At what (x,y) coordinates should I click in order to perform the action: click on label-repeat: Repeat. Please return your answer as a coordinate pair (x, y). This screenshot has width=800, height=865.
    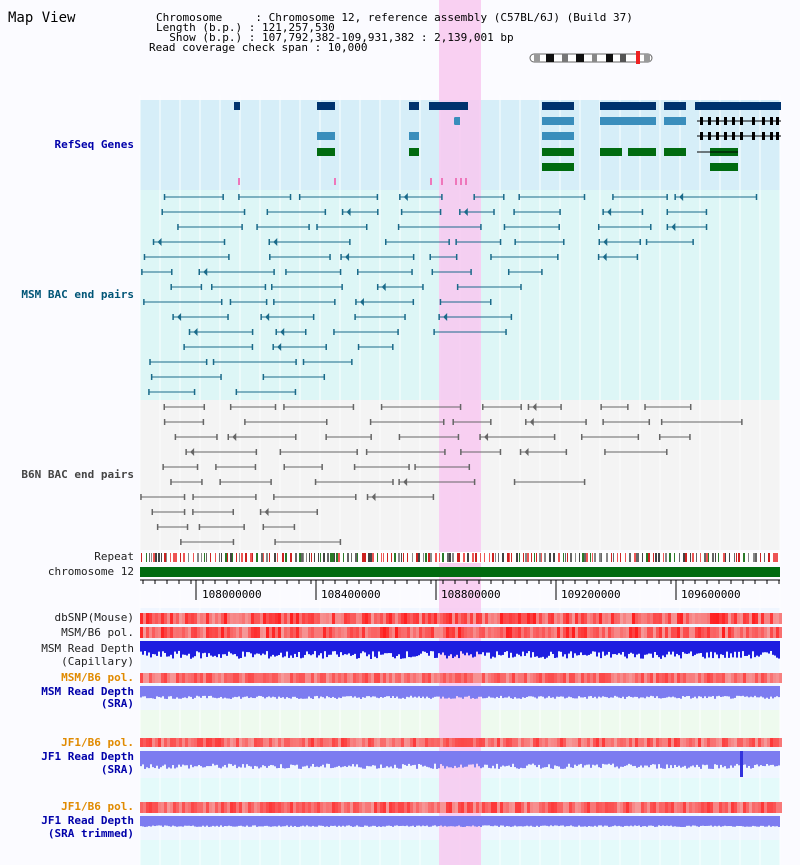
    Looking at the image, I should click on (114, 556).